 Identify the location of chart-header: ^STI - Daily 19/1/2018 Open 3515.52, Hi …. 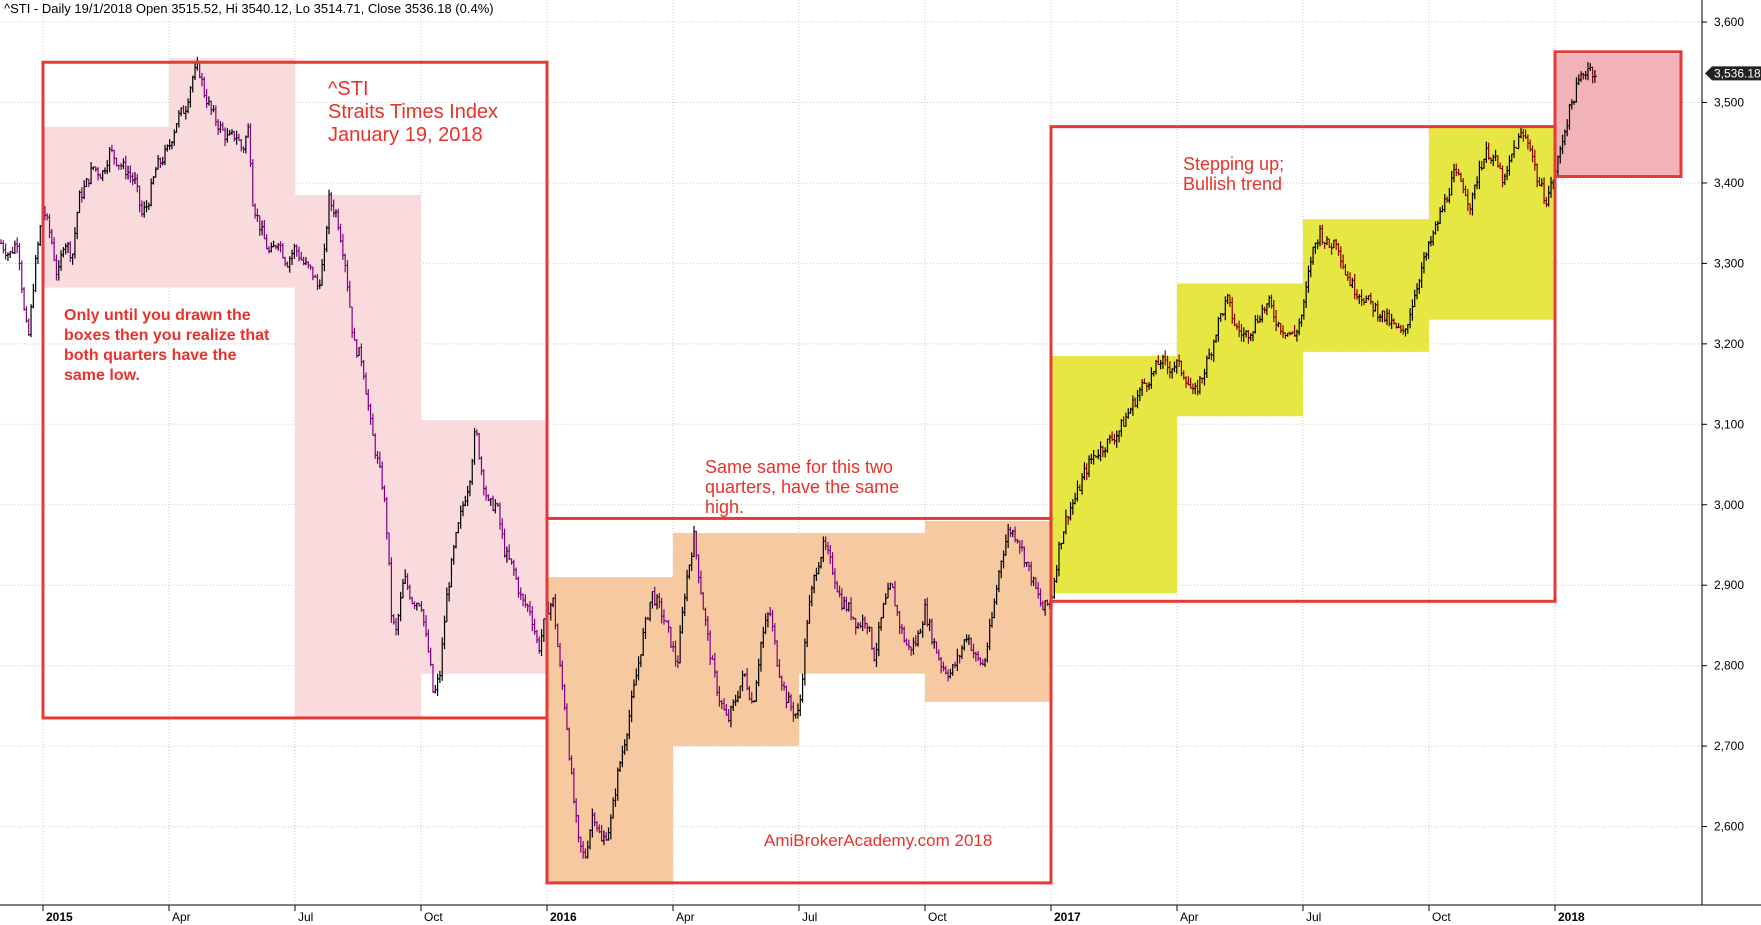
(249, 8).